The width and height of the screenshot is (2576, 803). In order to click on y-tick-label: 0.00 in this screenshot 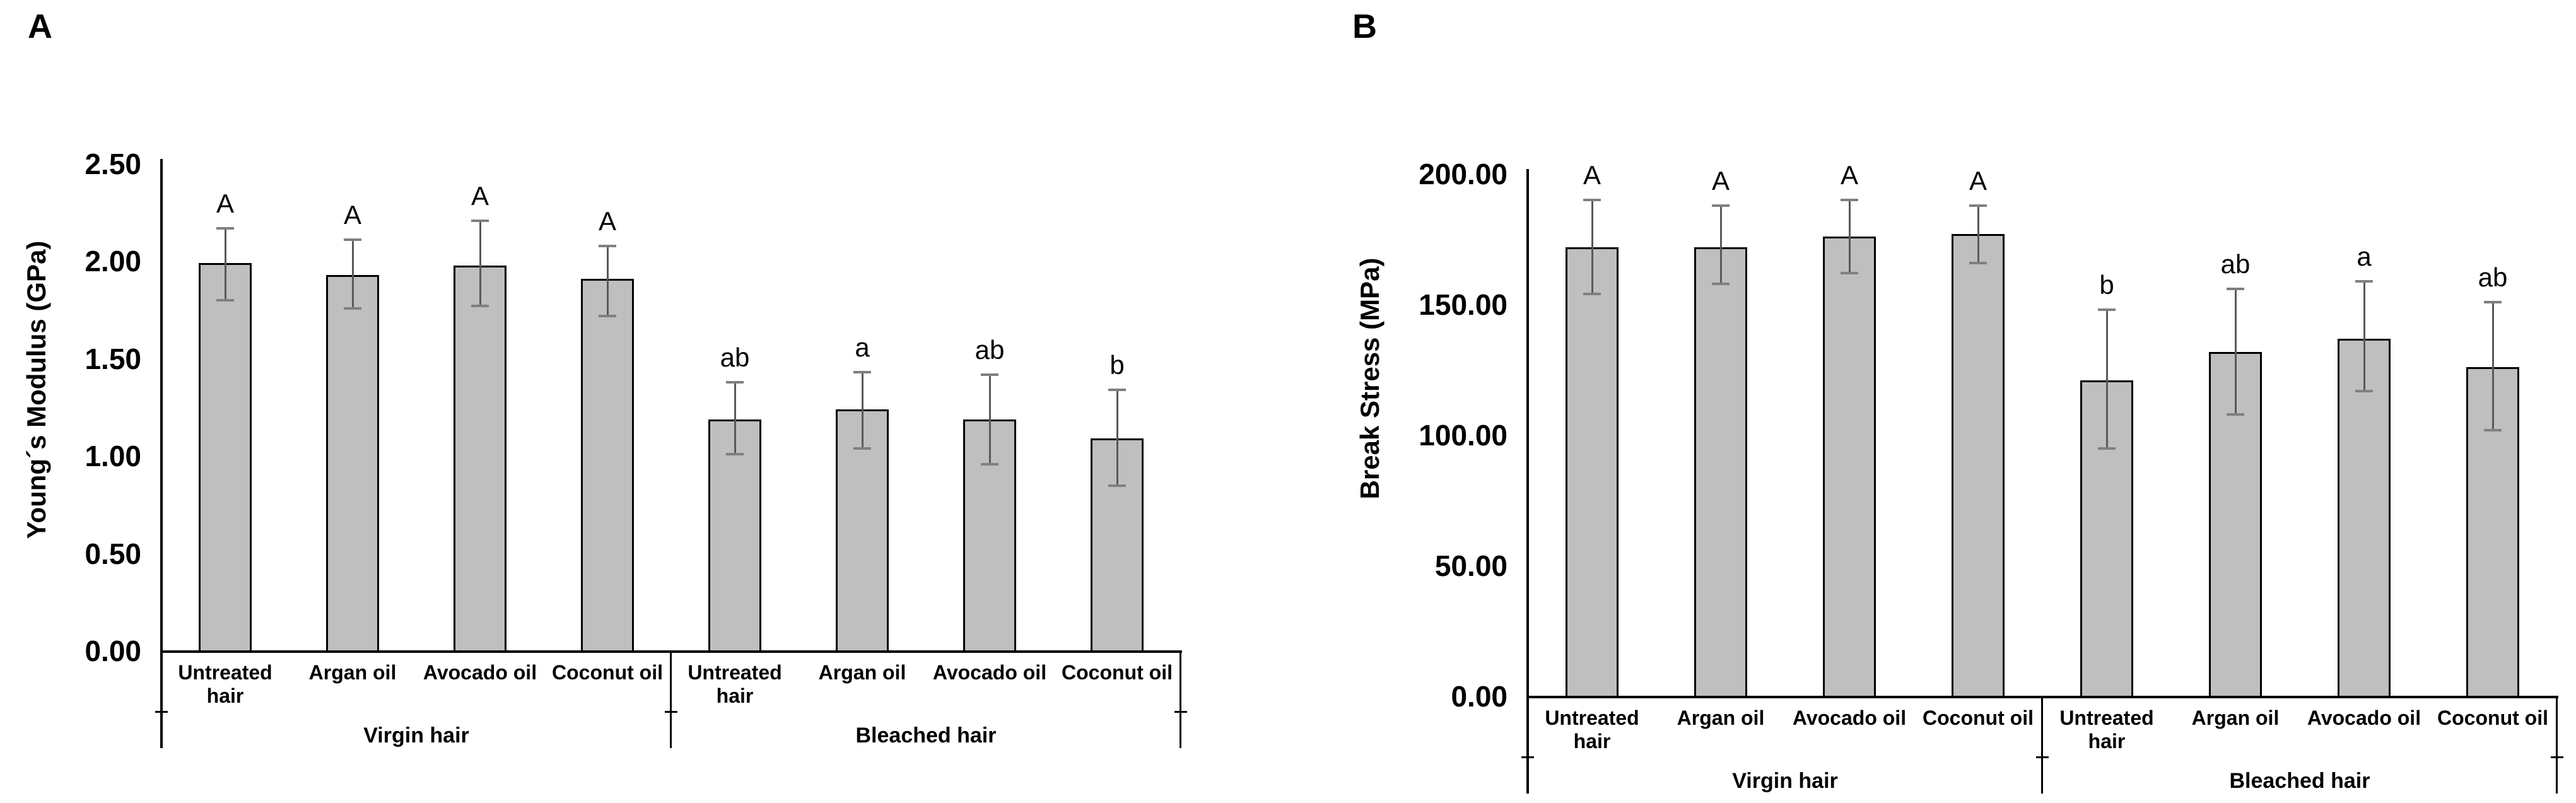, I will do `click(113, 651)`.